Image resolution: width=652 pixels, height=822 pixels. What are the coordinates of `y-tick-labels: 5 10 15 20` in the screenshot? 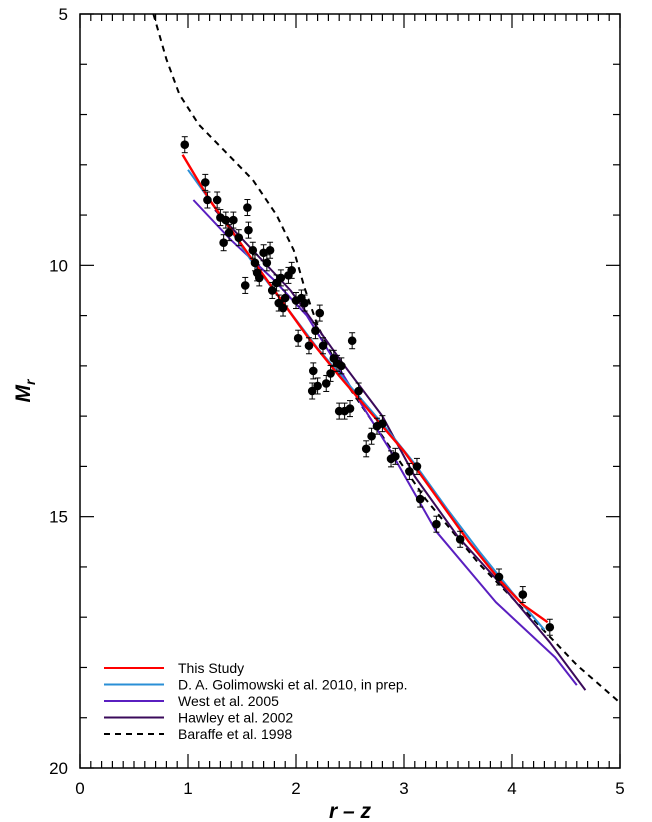 It's located at (58, 391).